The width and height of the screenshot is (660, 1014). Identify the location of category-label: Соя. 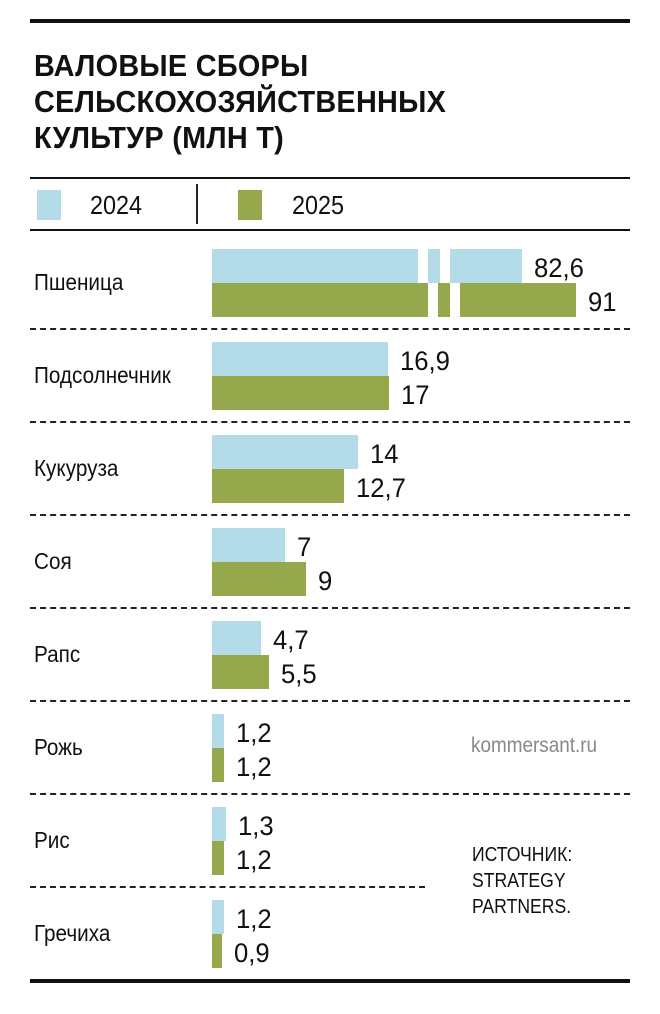
(53, 561).